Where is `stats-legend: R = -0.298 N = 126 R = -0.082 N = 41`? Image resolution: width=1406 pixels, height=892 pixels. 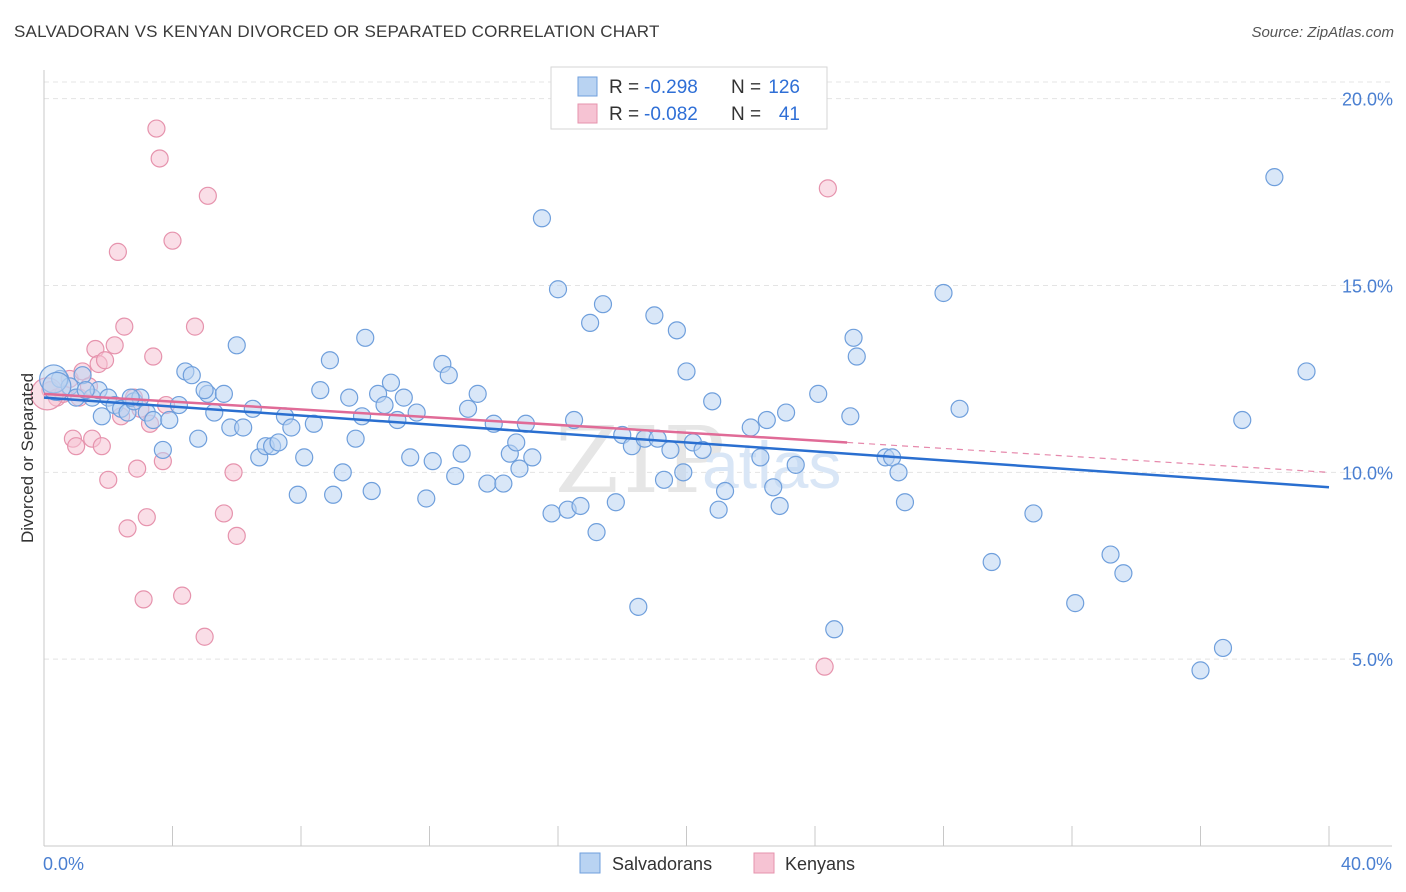
stats-legend: R = -0.298 N = 126 R = -0.082 N = 41 is located at coordinates (689, 98).